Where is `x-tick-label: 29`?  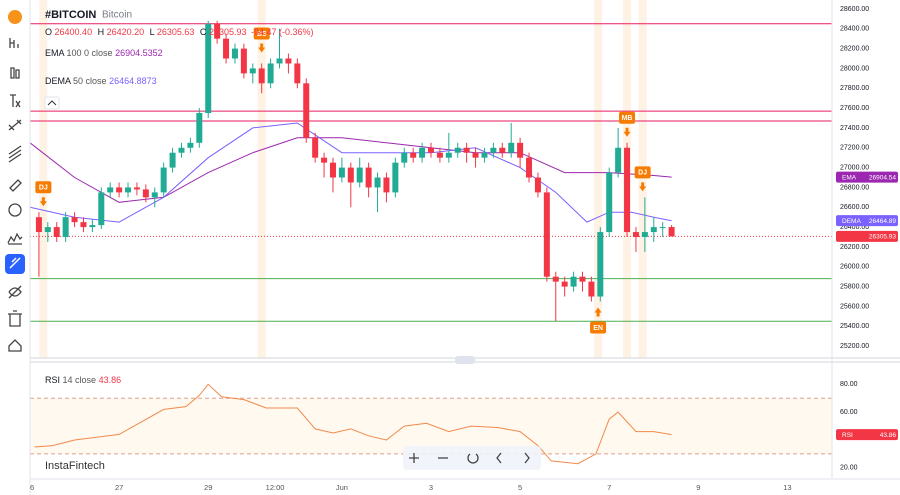
x-tick-label: 29 is located at coordinates (208, 487).